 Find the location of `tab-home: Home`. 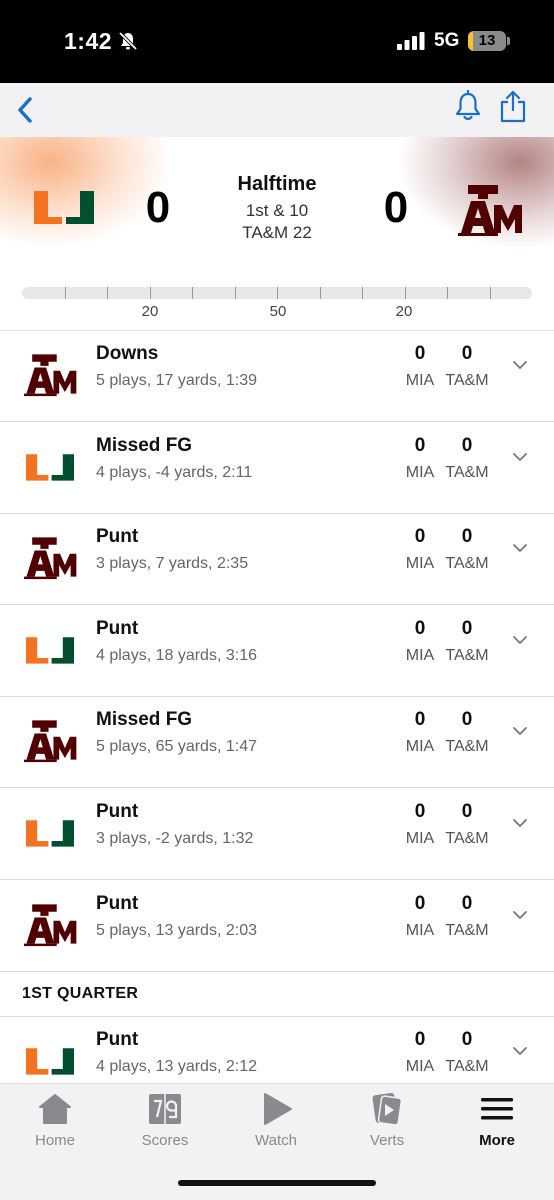

tab-home: Home is located at coordinates (55, 1123).